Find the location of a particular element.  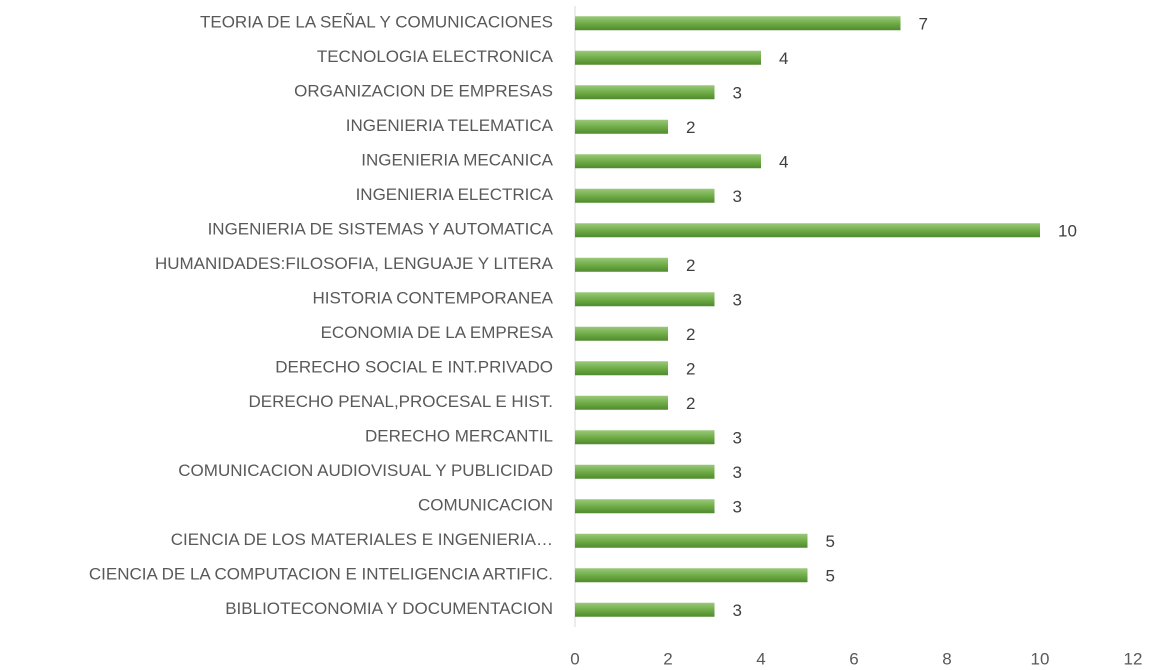

x-tick-label: 6 is located at coordinates (853, 658).